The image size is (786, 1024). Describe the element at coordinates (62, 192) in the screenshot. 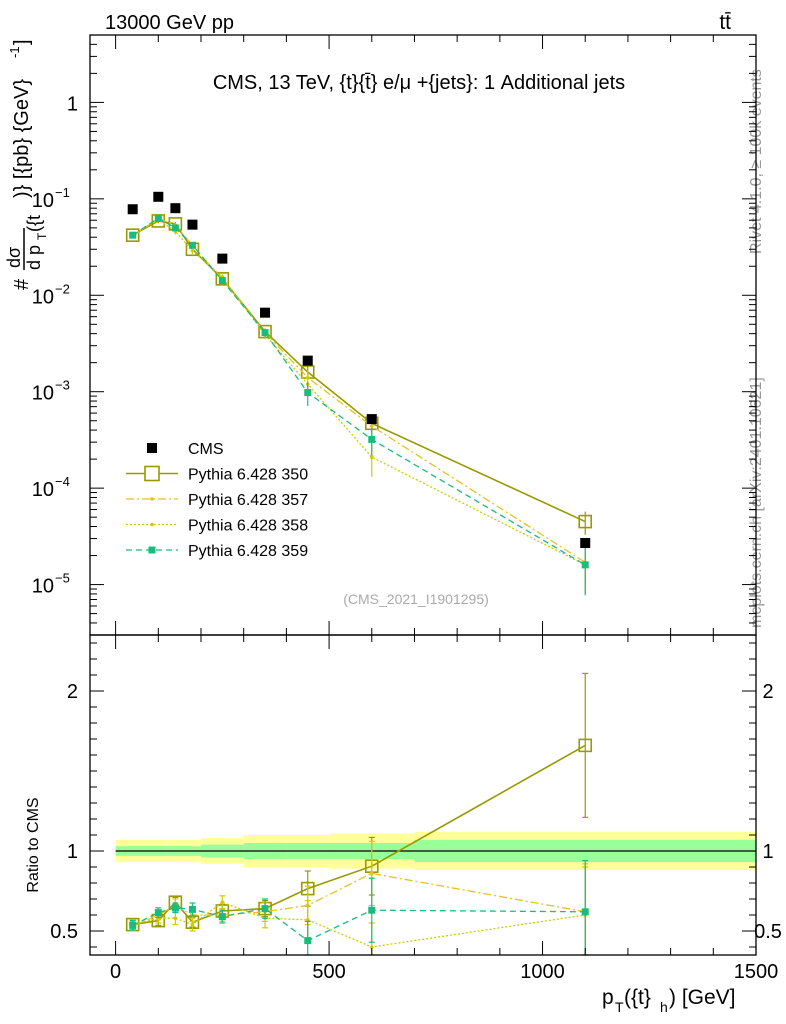

I see `y-tick-exp-main: −1` at that location.